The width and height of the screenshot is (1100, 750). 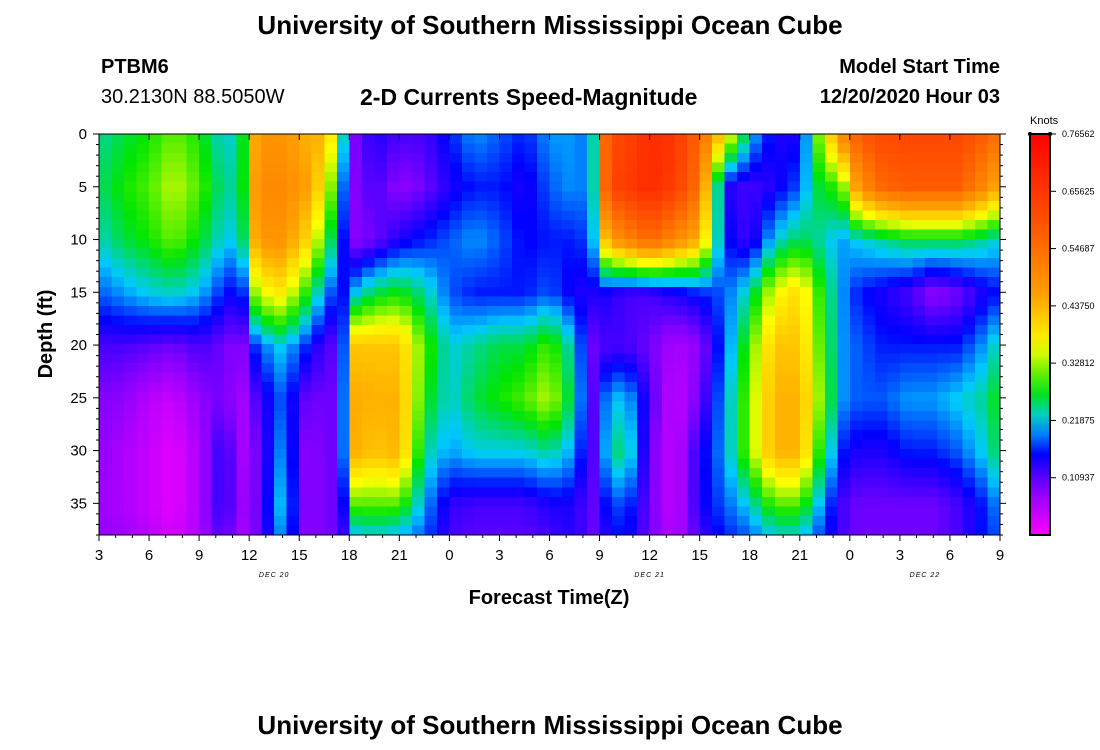 I want to click on colorbar-tick-label: 0.10937, so click(x=1078, y=478).